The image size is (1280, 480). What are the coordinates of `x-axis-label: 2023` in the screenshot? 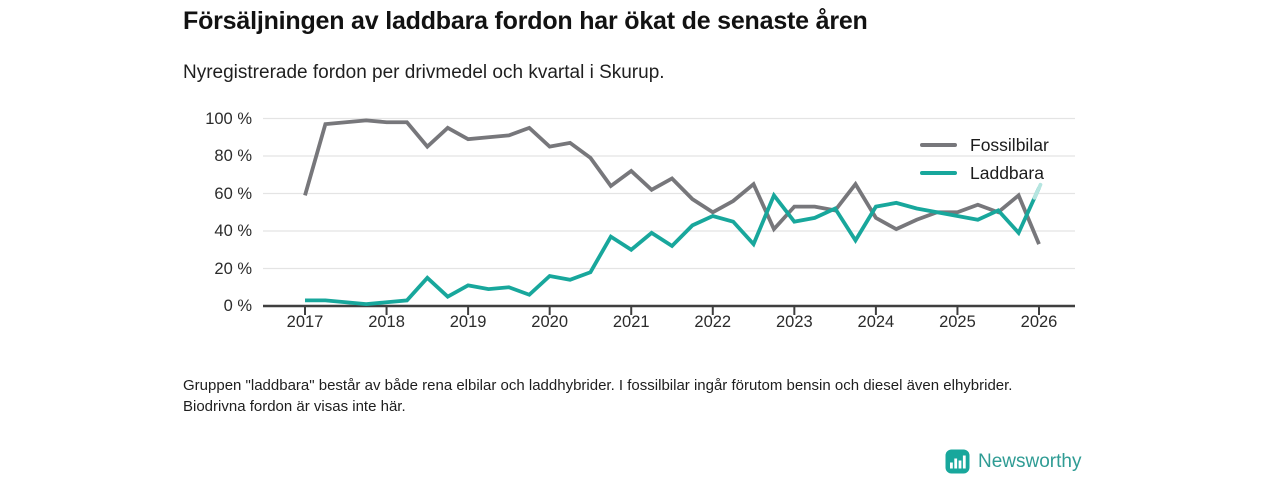 It's located at (794, 322).